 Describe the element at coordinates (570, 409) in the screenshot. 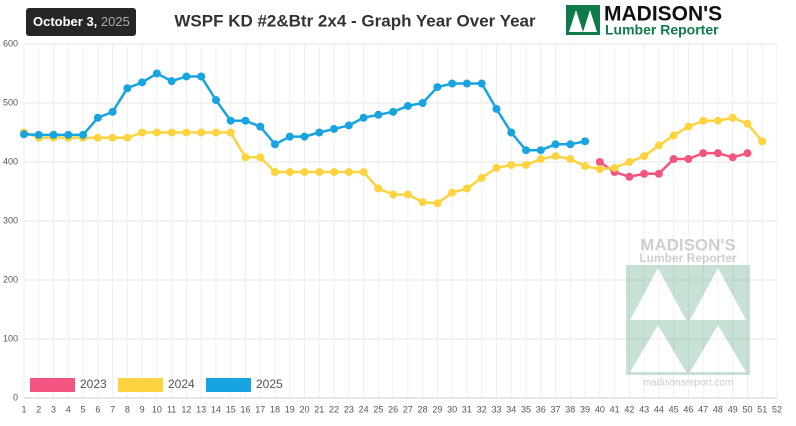

I see `x-tick-label: 38` at that location.